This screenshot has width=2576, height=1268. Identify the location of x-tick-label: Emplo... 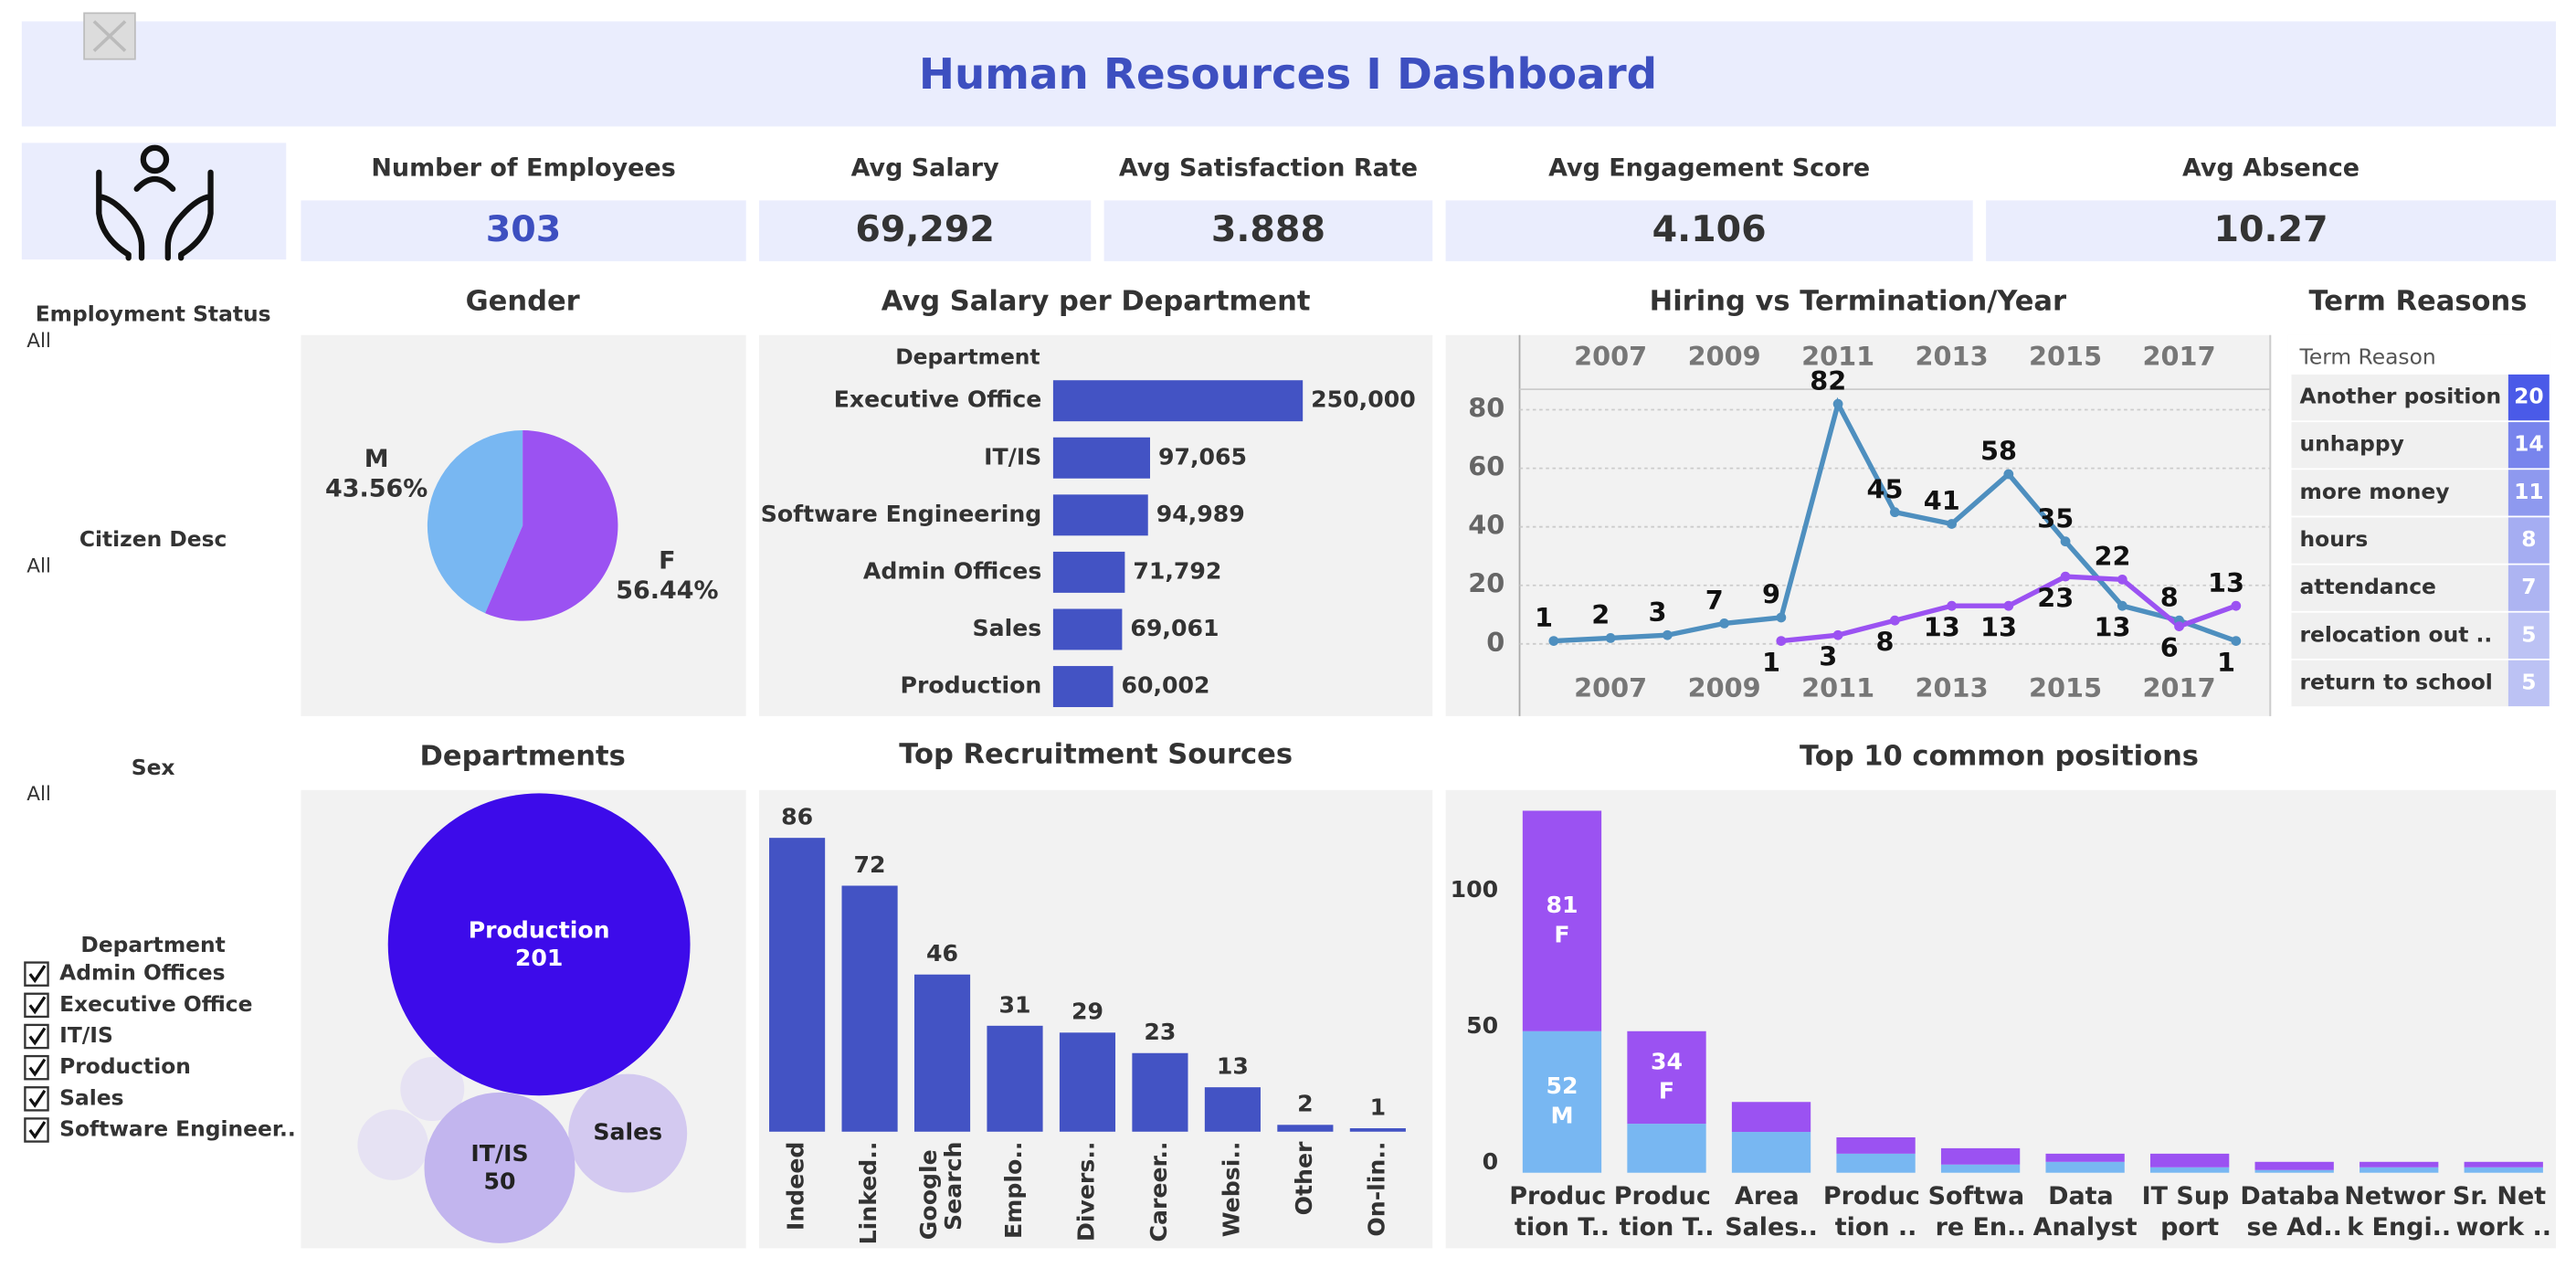
(1014, 1190).